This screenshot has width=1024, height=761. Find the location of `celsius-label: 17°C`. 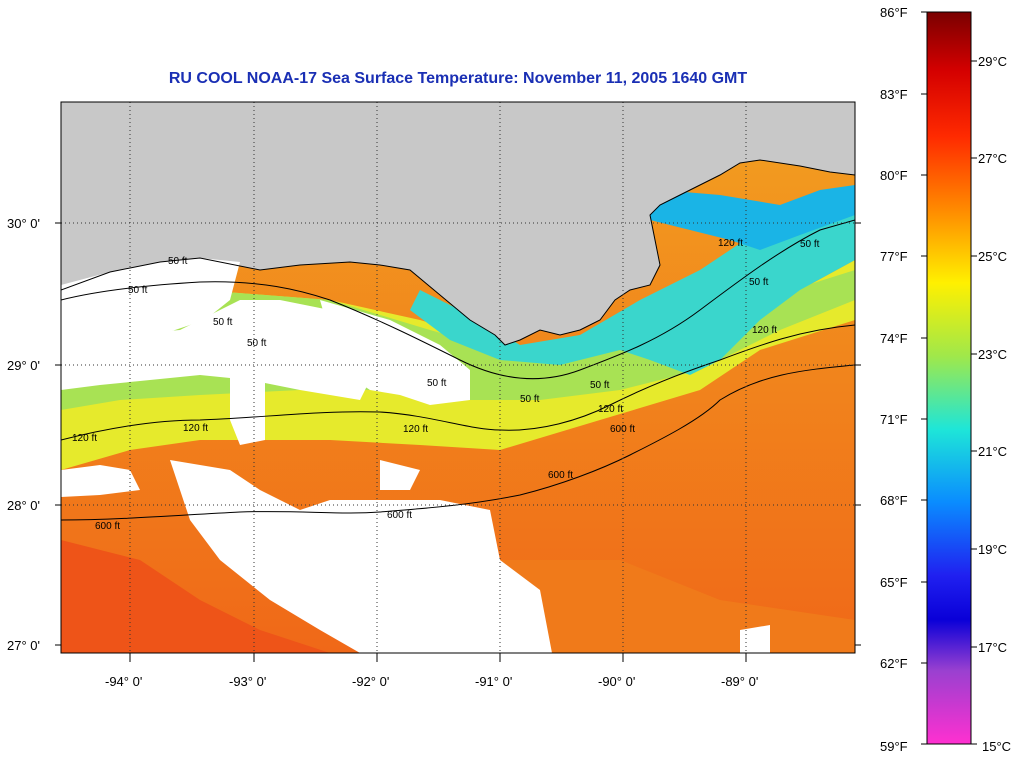

celsius-label: 17°C is located at coordinates (992, 647).